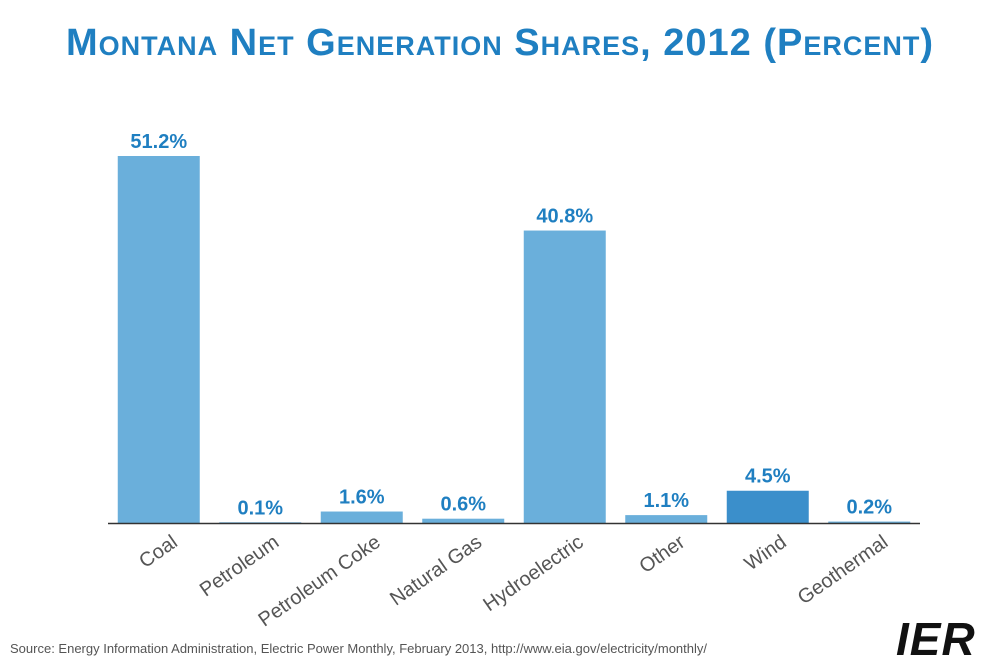 Image resolution: width=1000 pixels, height=667 pixels. What do you see at coordinates (239, 566) in the screenshot?
I see `x-tick-label: Petroleum` at bounding box center [239, 566].